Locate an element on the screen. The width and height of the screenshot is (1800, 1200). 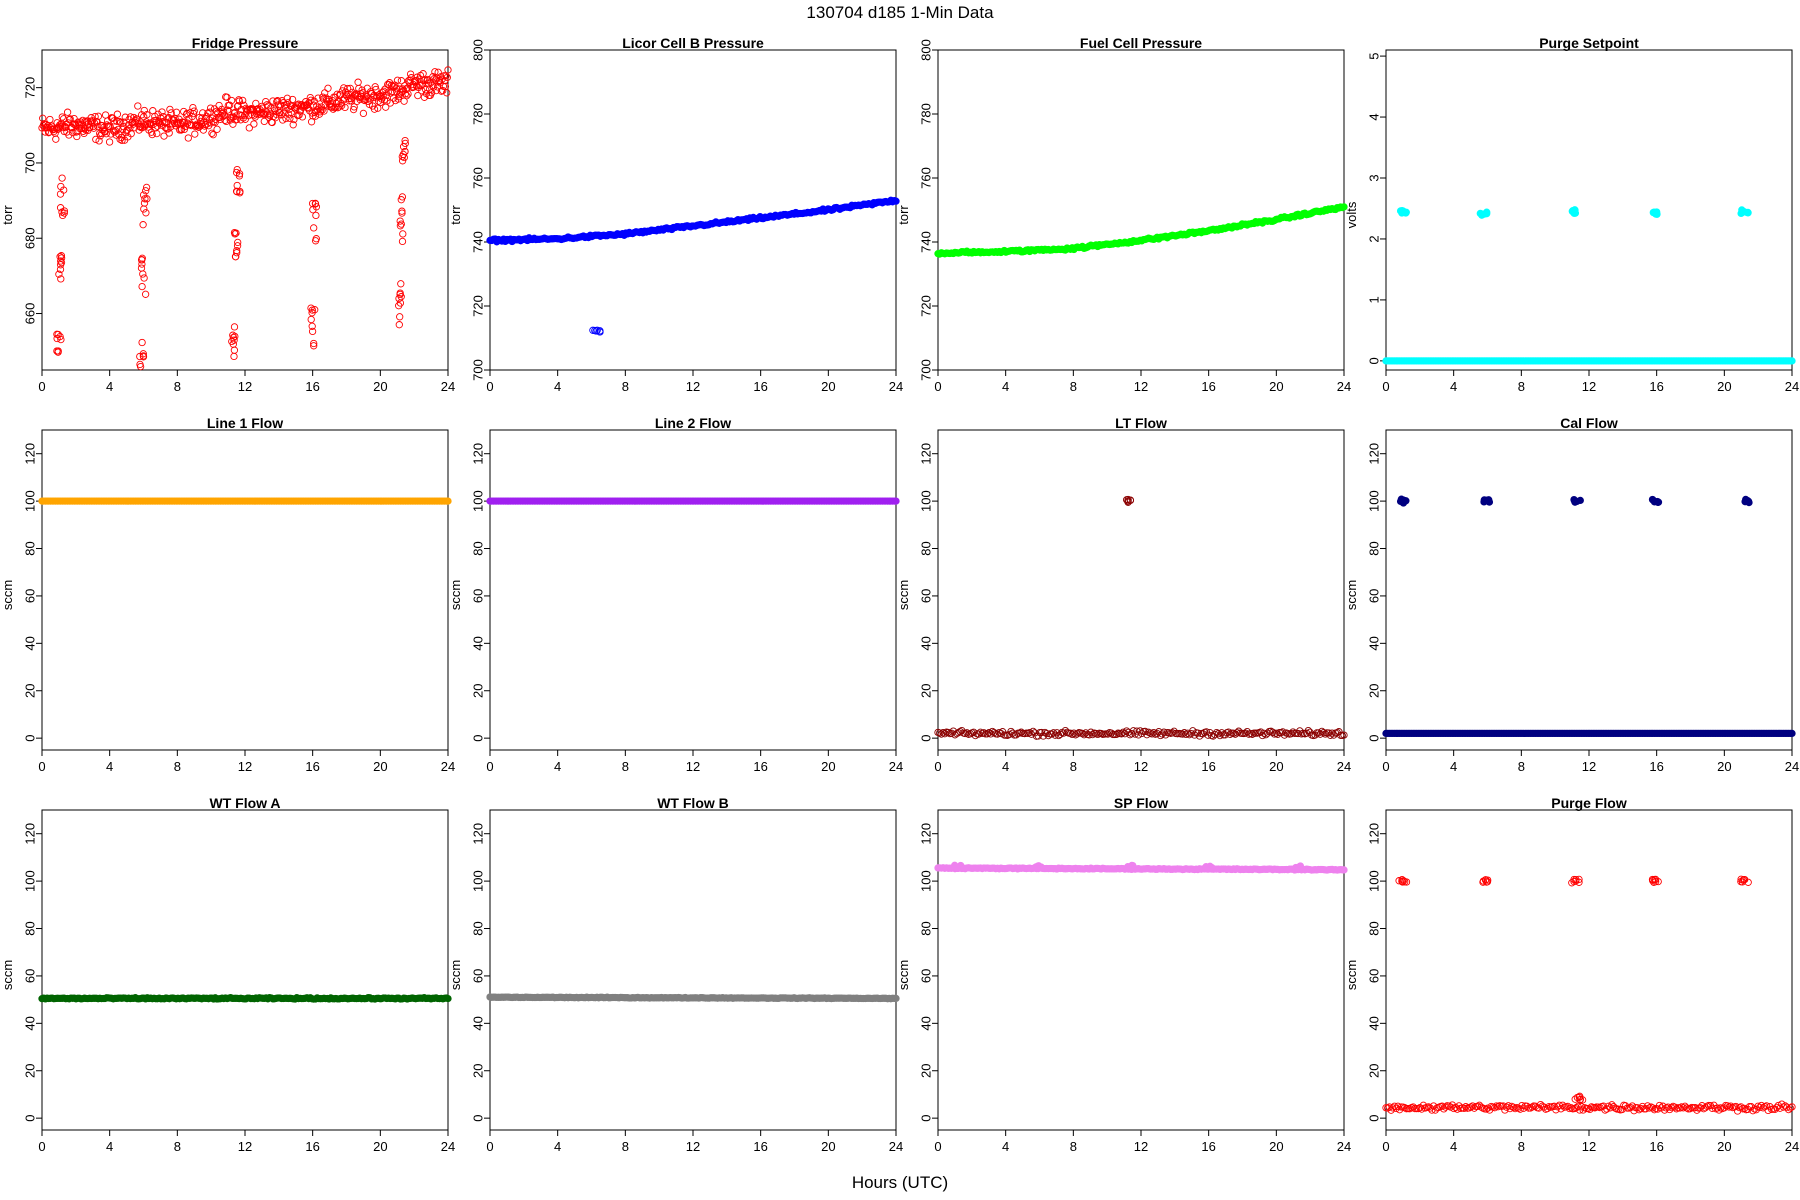
licor-cell-b-pressure-x-tick-label: 12 is located at coordinates (693, 386).